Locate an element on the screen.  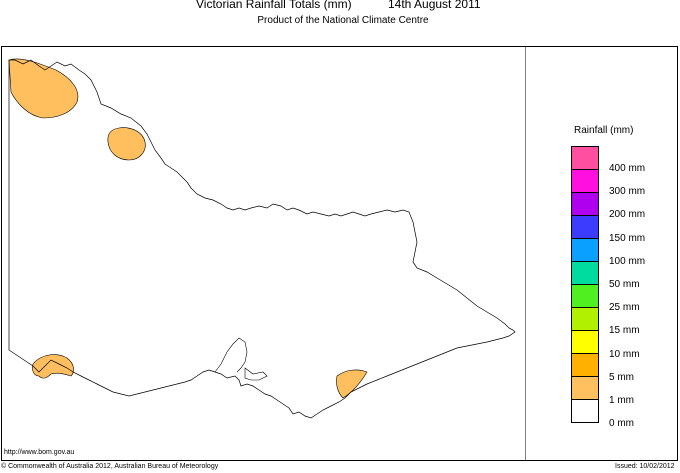
legend-label: 10 mm is located at coordinates (624, 354).